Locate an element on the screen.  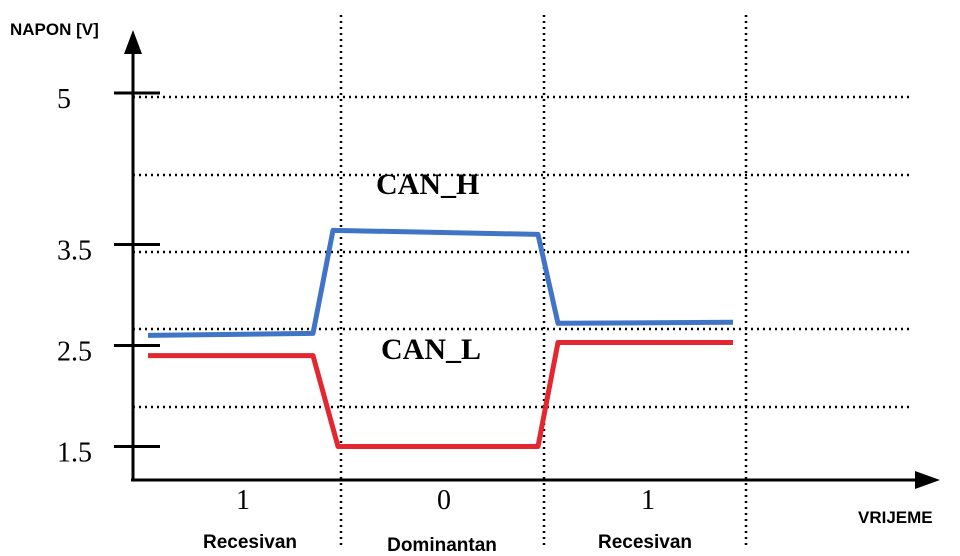
series-line-can-l is located at coordinates (440, 394).